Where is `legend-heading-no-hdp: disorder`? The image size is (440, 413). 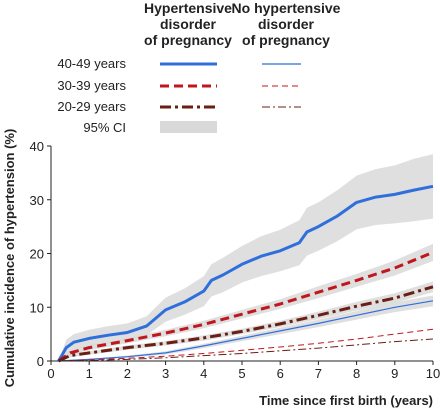 legend-heading-no-hdp: disorder is located at coordinates (286, 24).